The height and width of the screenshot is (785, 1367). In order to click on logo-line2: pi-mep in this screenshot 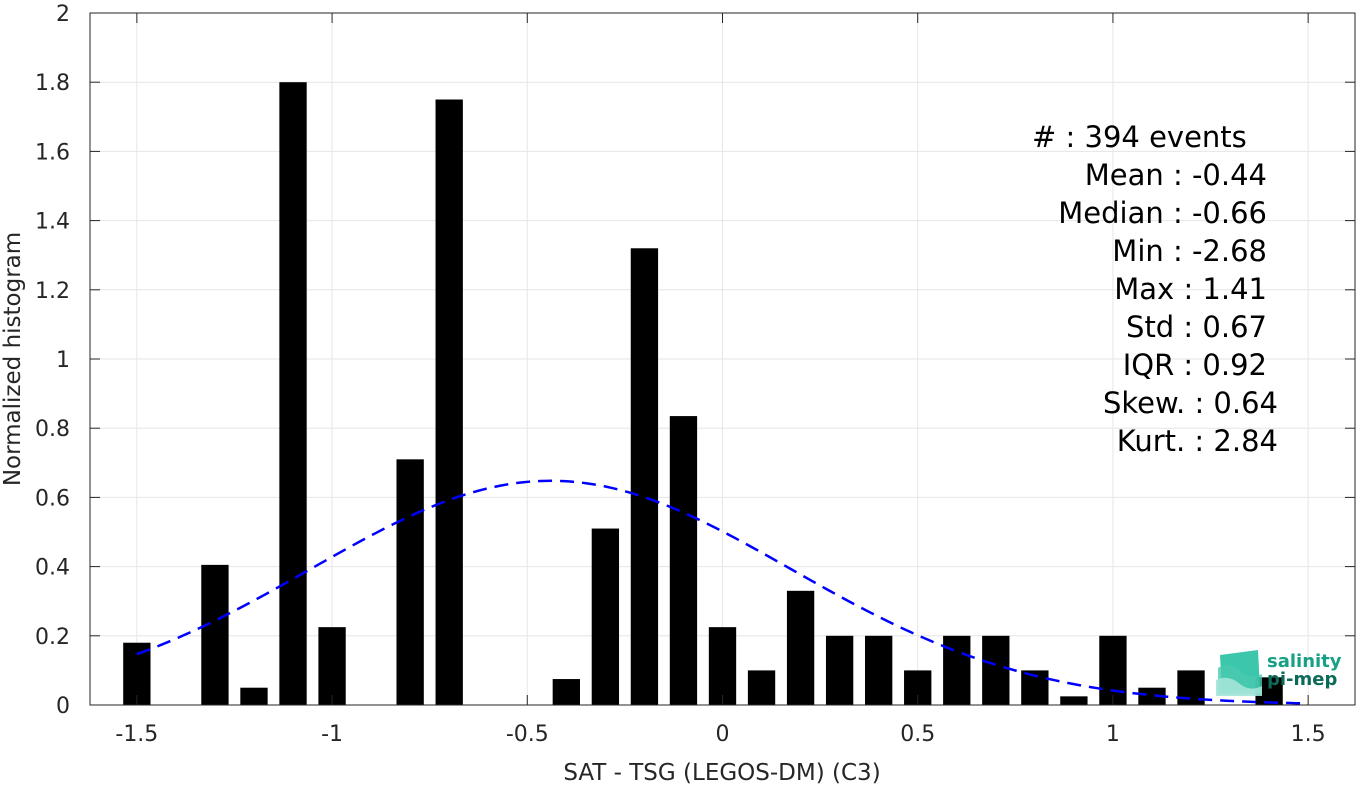, I will do `click(1302, 679)`.